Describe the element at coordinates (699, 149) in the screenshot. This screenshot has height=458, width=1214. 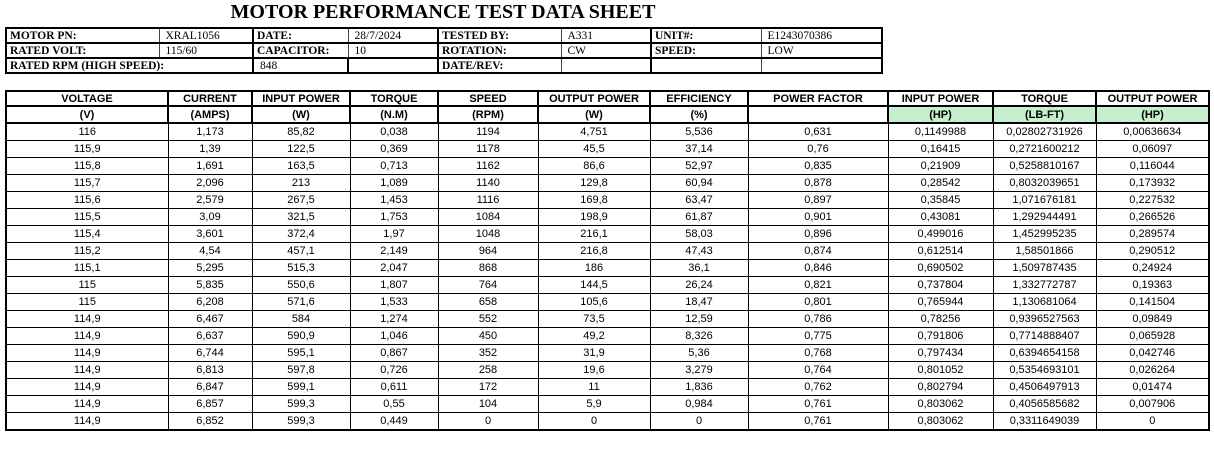
I see `cell-efficiency: 37,14` at that location.